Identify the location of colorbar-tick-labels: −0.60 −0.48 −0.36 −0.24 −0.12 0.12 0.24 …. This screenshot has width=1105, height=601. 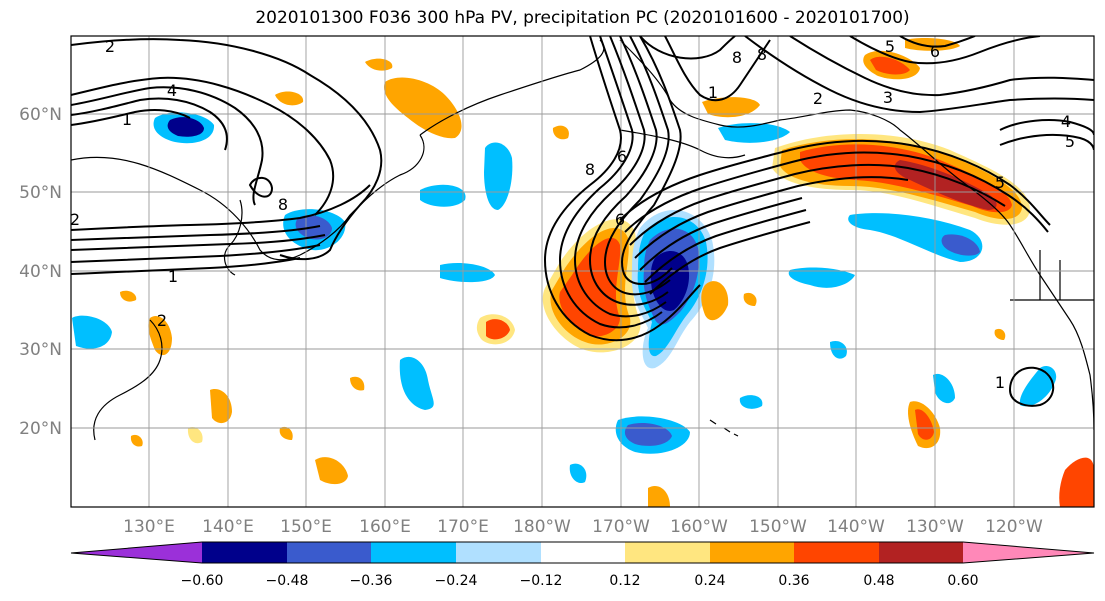
(580, 581).